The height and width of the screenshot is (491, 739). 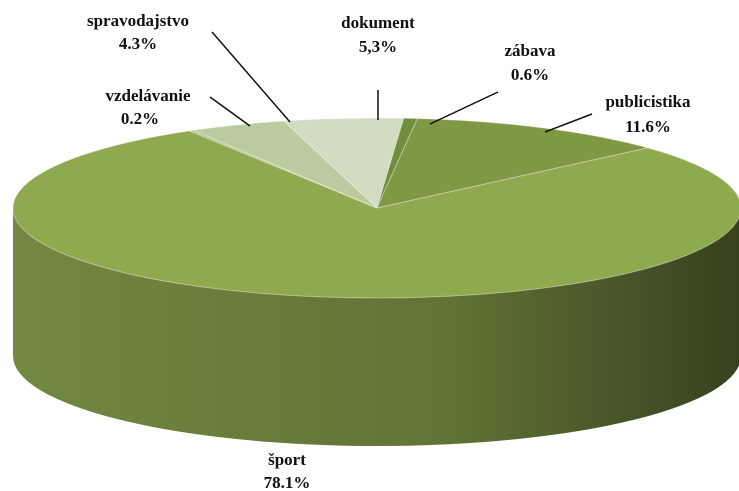 What do you see at coordinates (648, 101) in the screenshot?
I see `category-label: publicistika` at bounding box center [648, 101].